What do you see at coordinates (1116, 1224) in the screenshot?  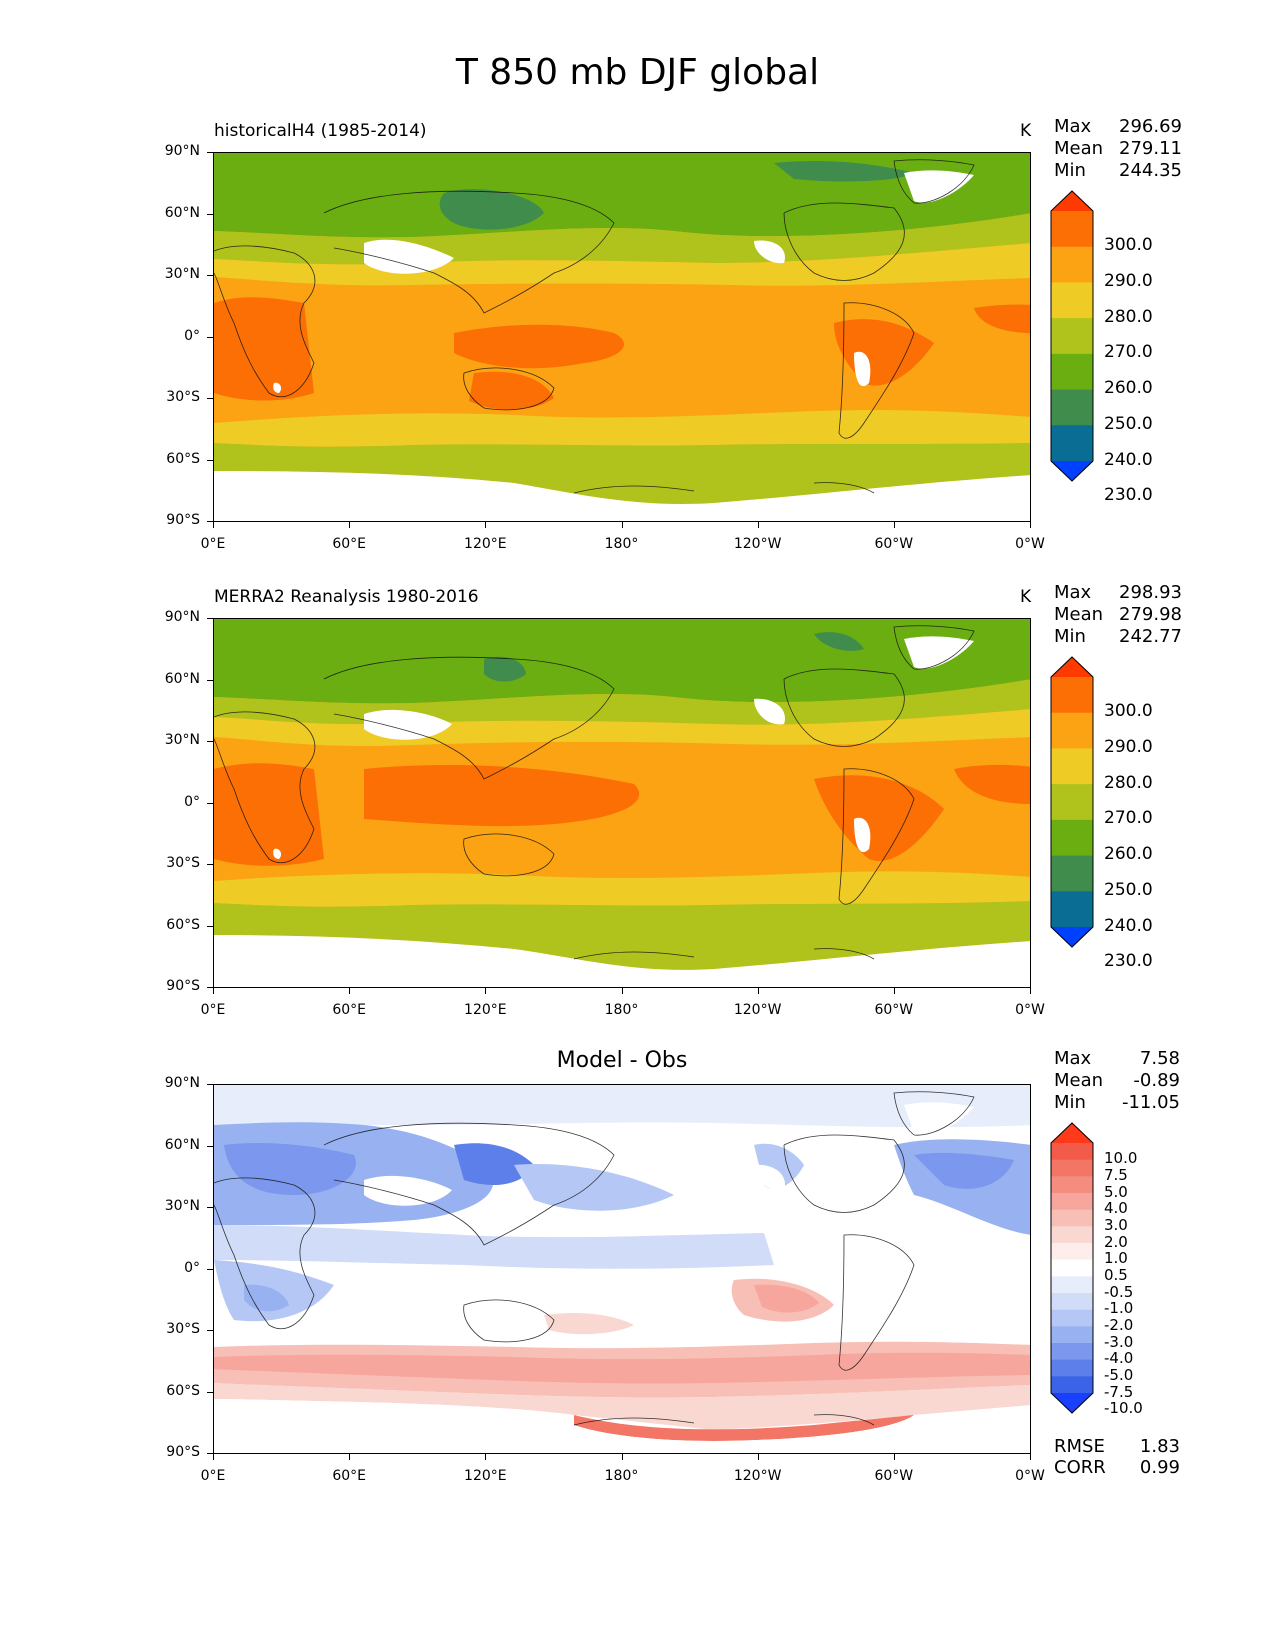 I see `colorbar-tick-label: 3.0` at bounding box center [1116, 1224].